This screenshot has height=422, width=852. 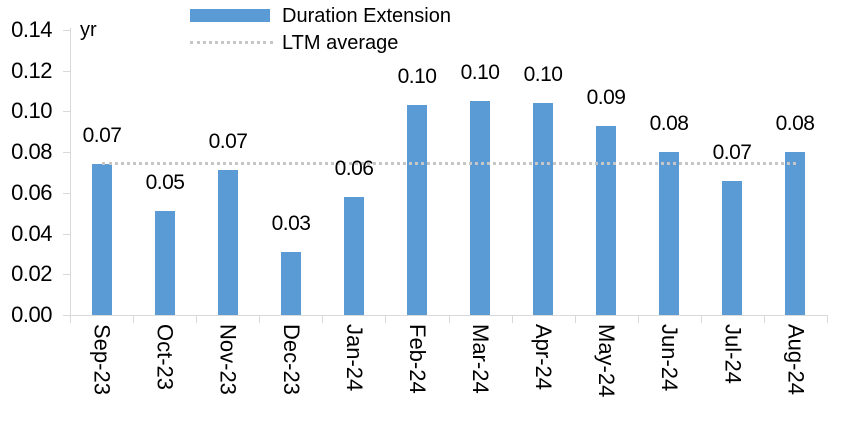 I want to click on bar-data-label: 0.06, so click(x=354, y=168).